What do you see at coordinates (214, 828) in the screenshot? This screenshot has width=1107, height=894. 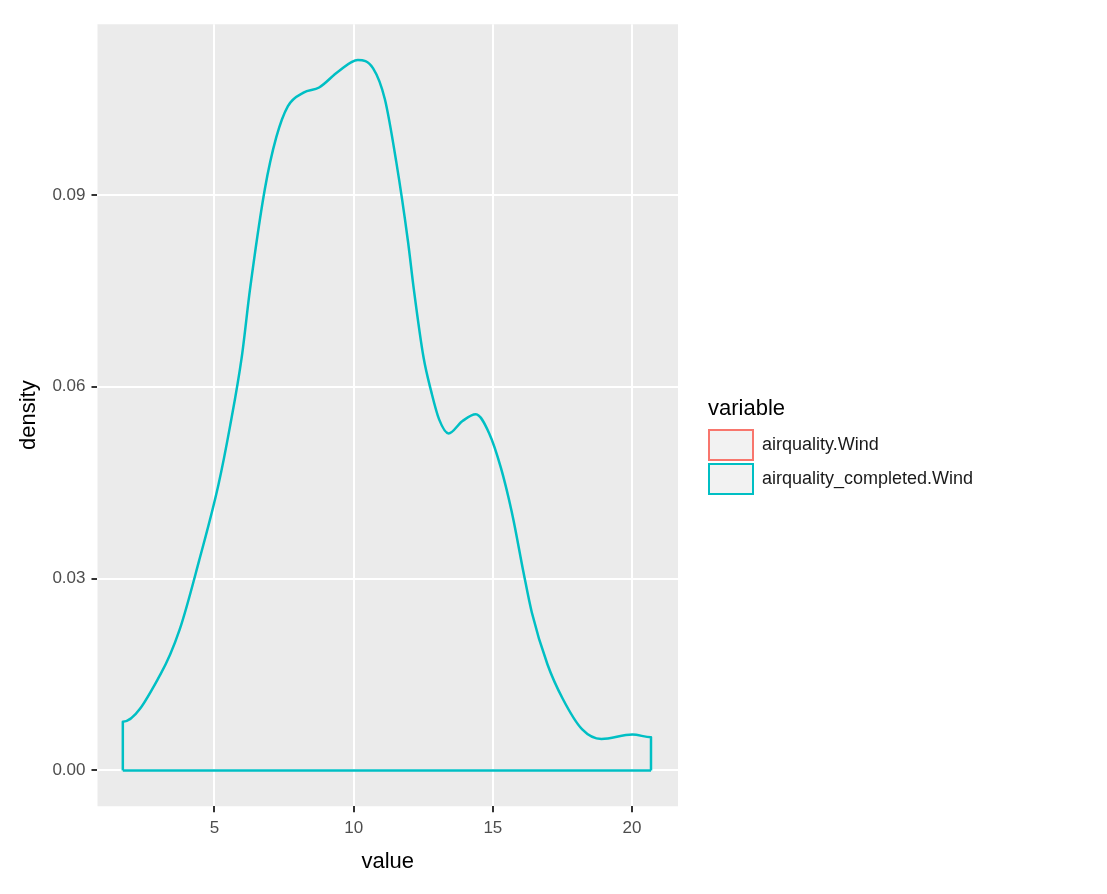 I see `x-tick-label: 5` at bounding box center [214, 828].